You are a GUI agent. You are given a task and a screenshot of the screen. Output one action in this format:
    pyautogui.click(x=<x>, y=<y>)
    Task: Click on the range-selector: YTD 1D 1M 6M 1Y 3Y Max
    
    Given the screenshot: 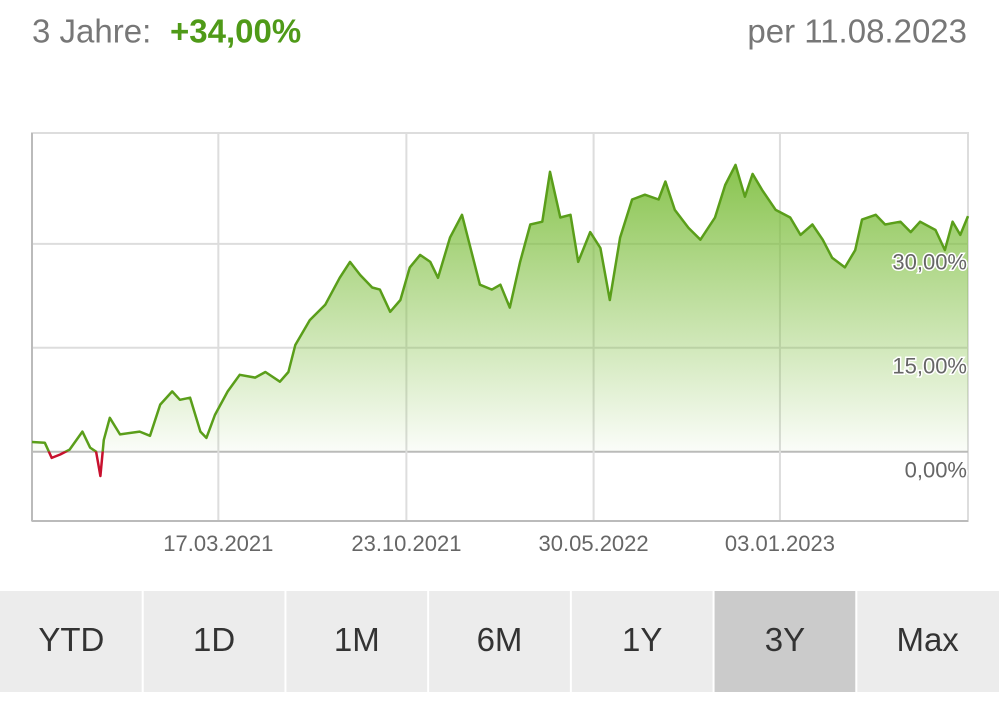 What is the action you would take?
    pyautogui.click(x=499, y=641)
    